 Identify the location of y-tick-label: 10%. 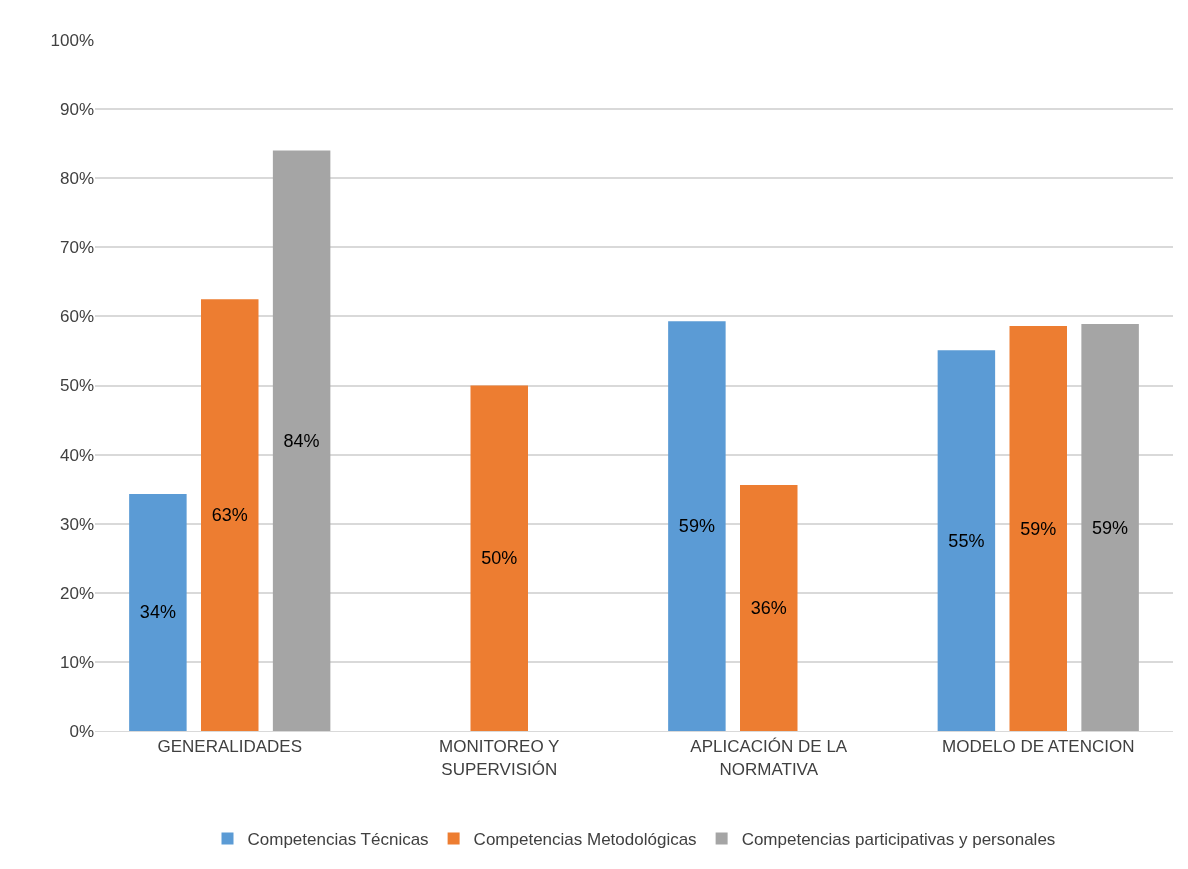
(76, 662).